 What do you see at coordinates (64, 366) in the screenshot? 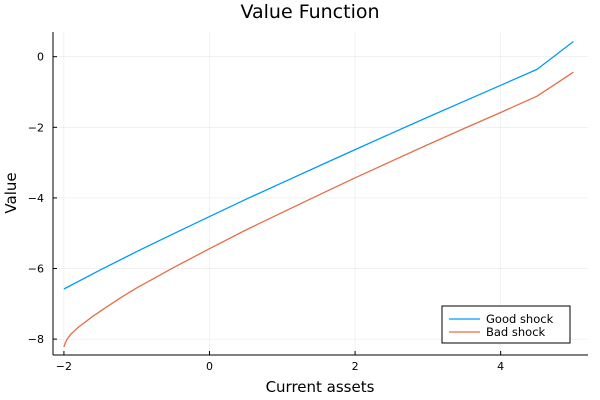
I see `x-tick-label: −2` at bounding box center [64, 366].